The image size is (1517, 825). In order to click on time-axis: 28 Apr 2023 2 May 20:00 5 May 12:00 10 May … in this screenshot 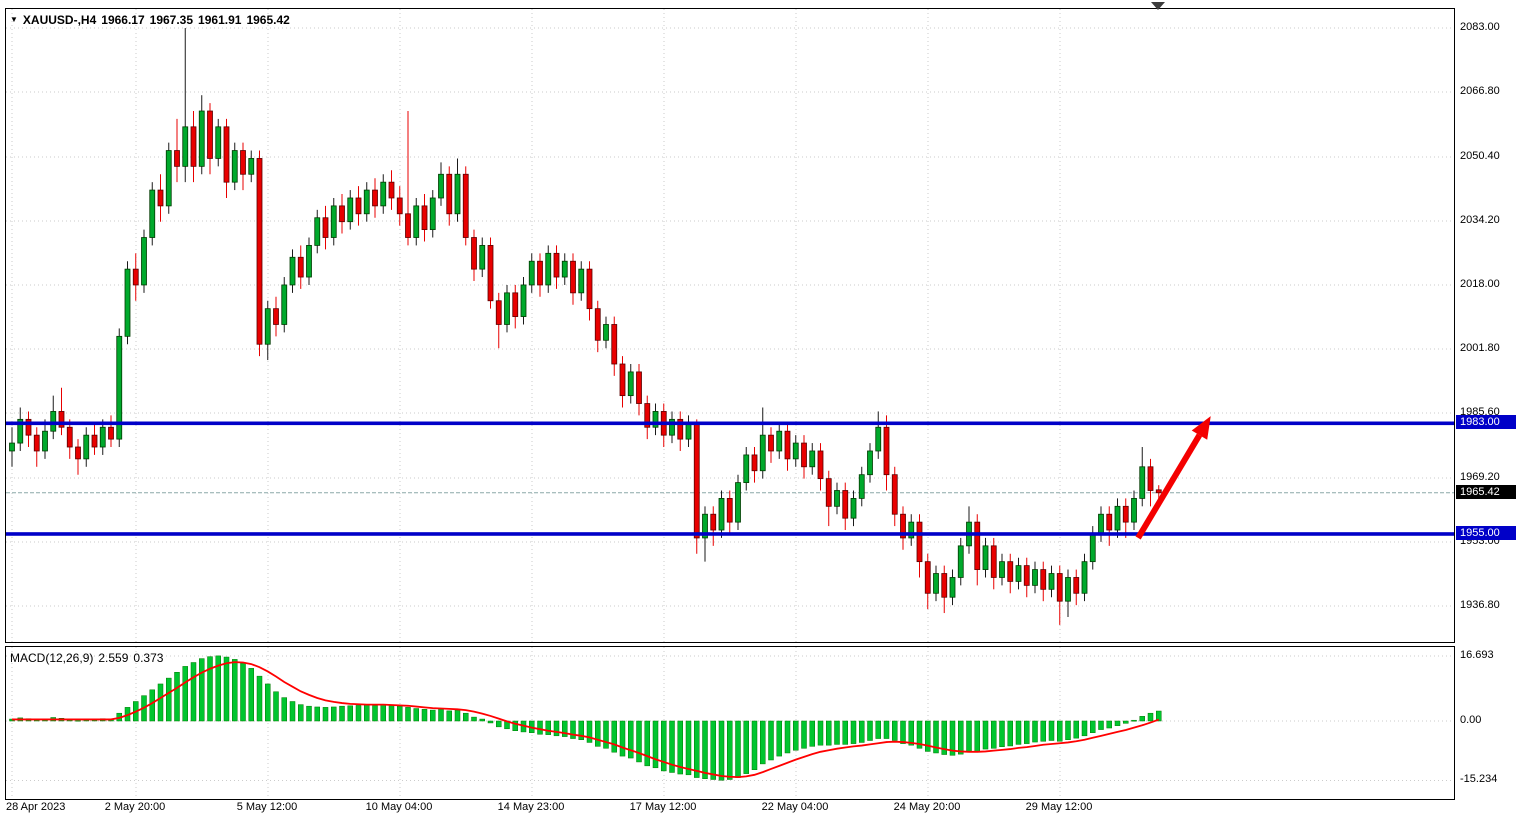, I will do `click(730, 810)`.